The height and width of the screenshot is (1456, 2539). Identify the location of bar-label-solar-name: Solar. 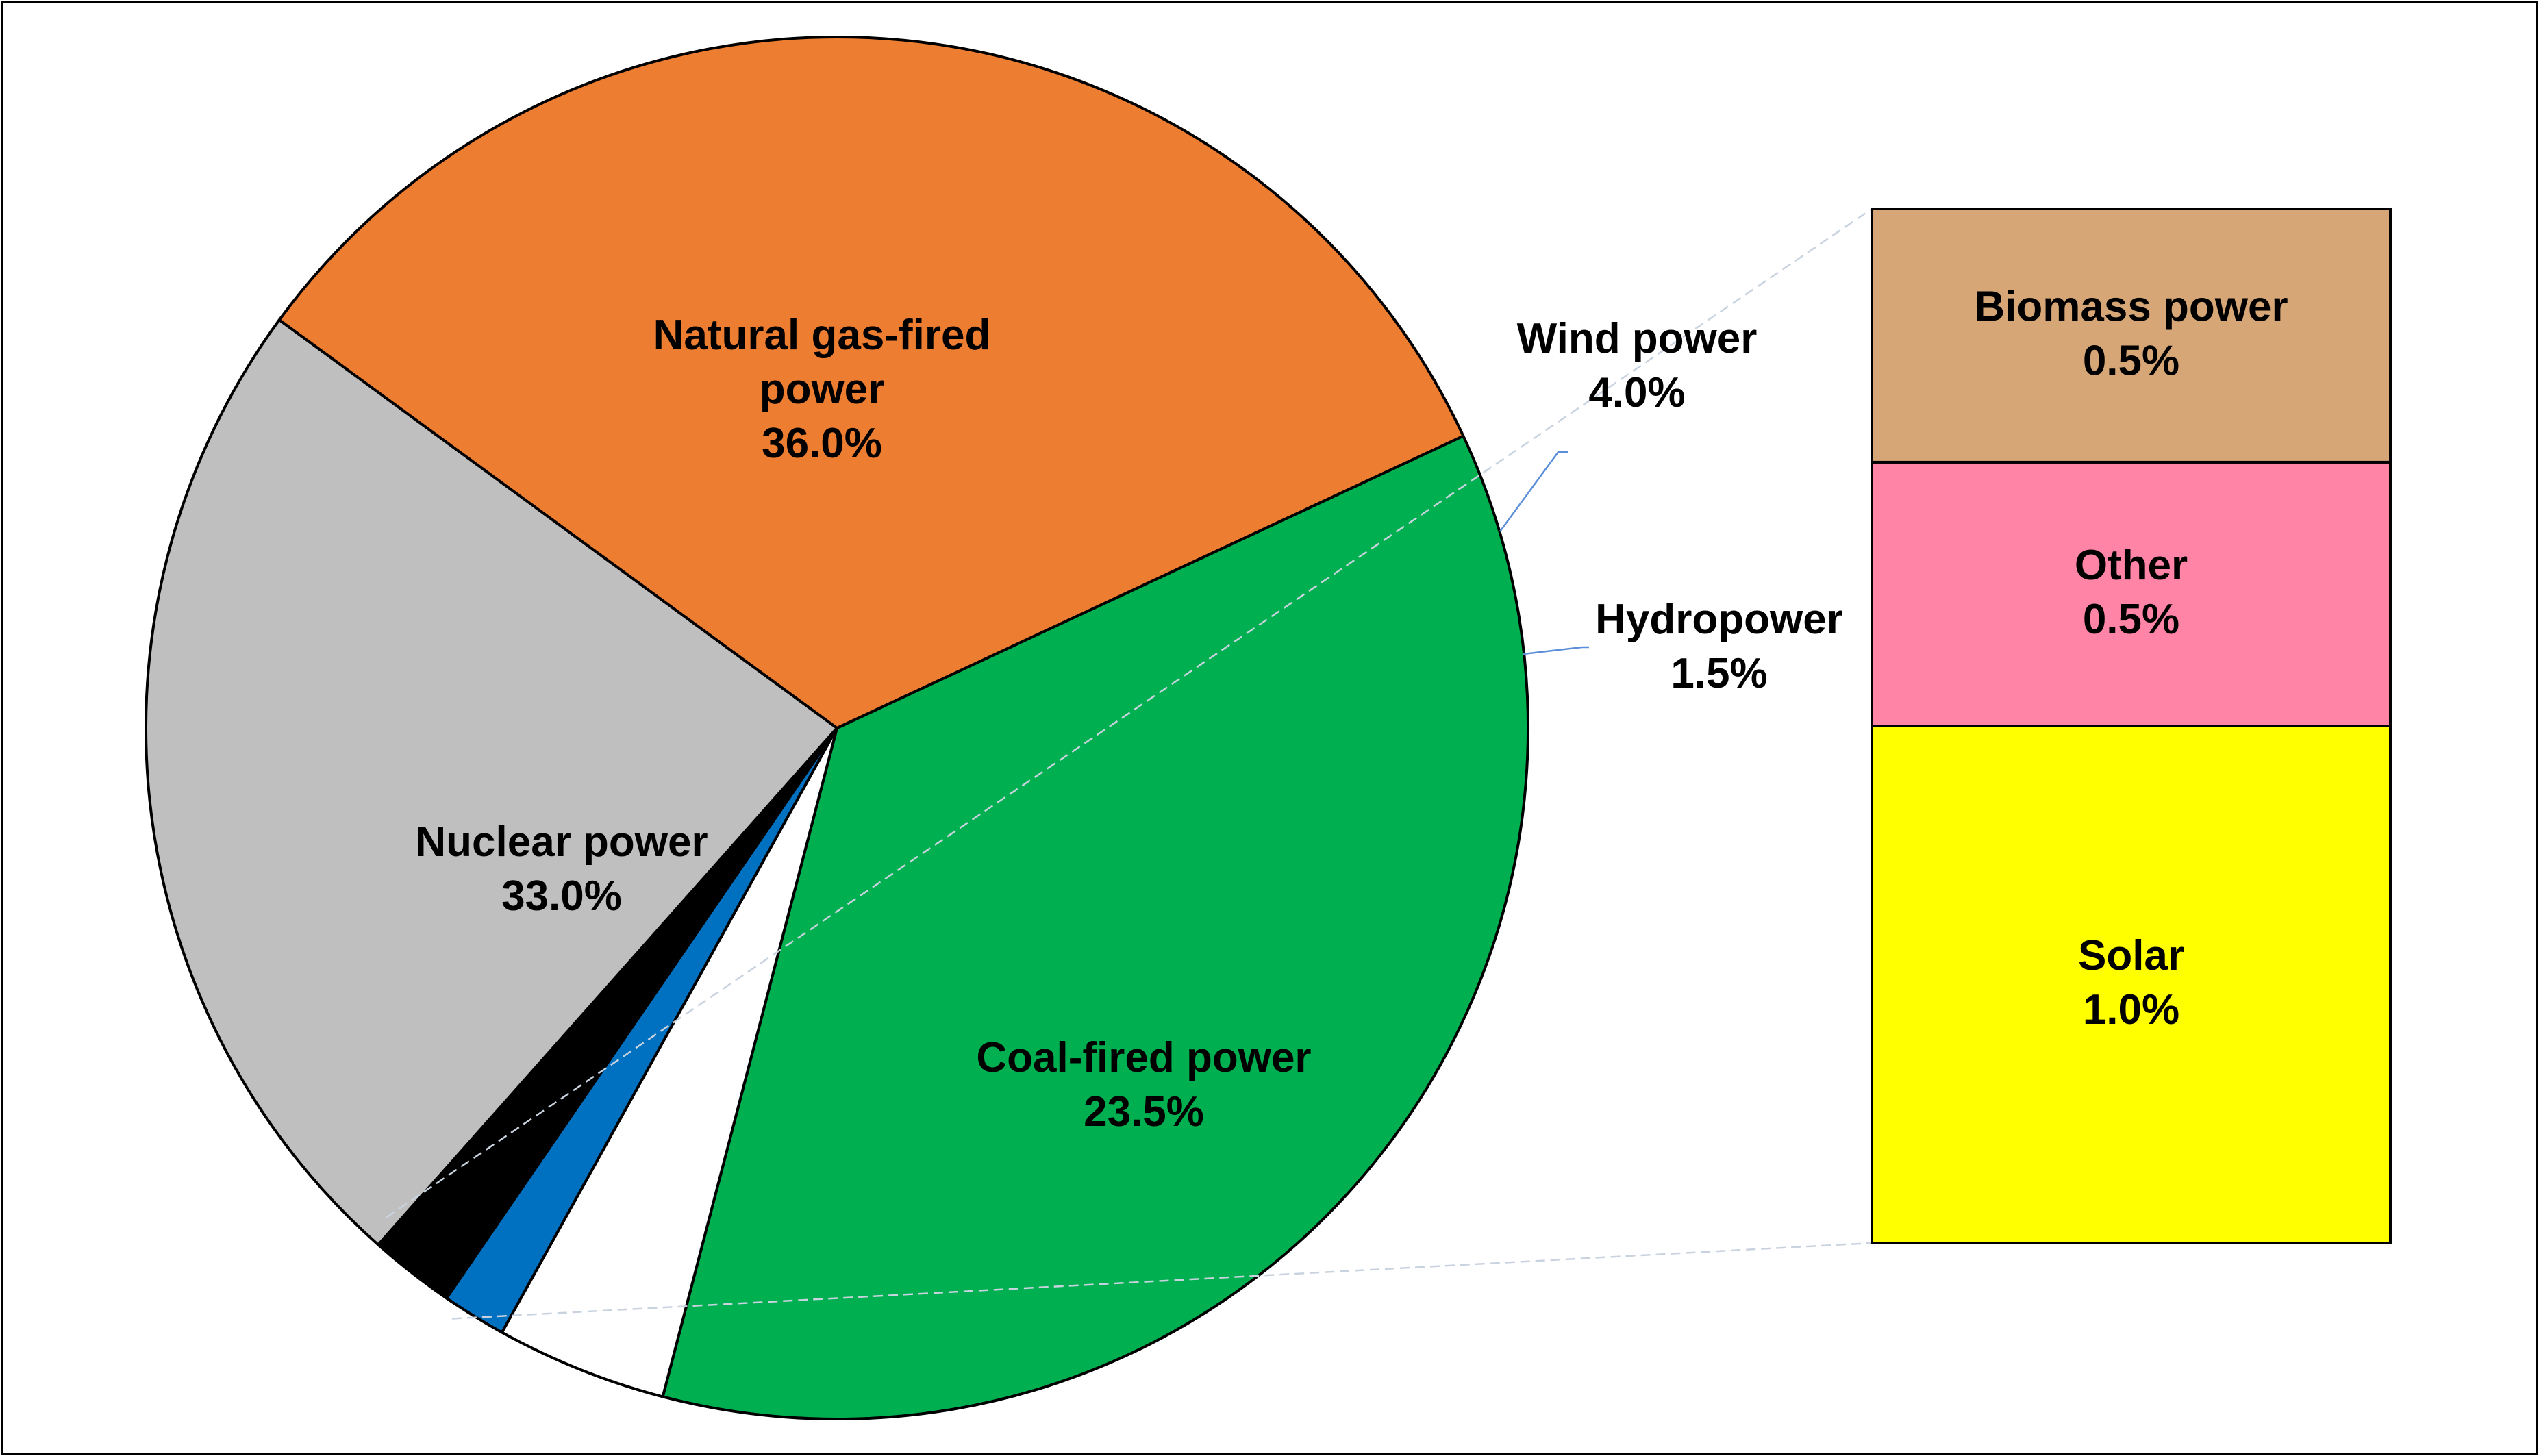
(2131, 955).